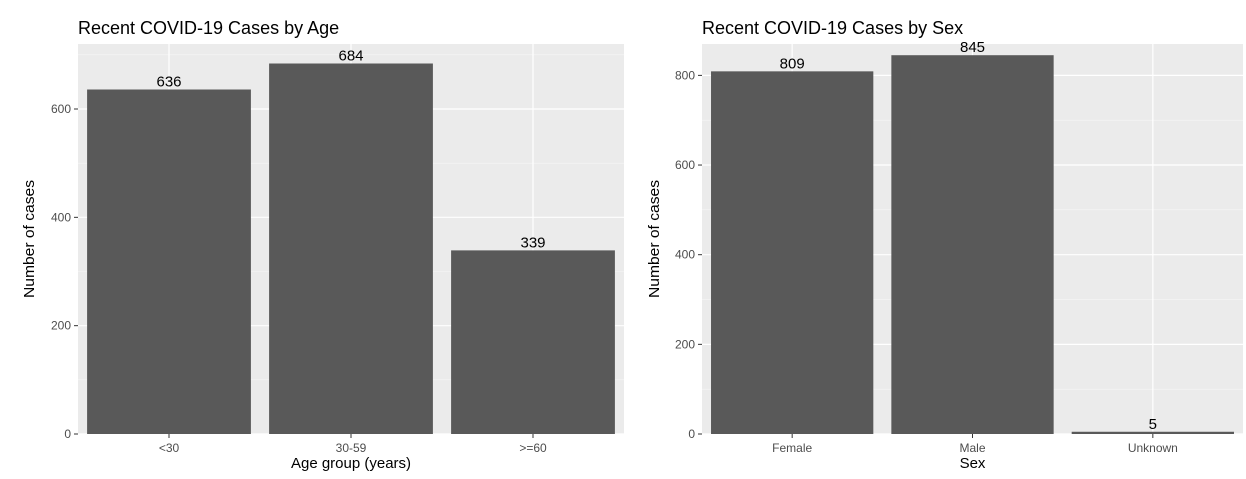 The width and height of the screenshot is (1246, 479). Describe the element at coordinates (685, 75) in the screenshot. I see `y-tick-label: 800` at that location.